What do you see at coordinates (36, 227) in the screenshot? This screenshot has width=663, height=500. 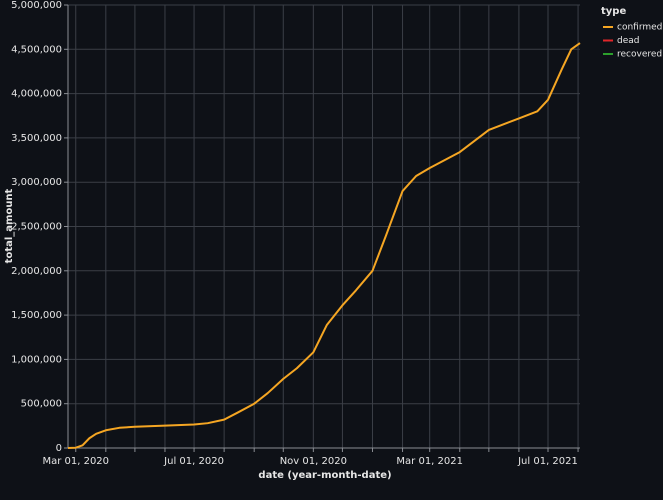 I see `y-tick-label: 2,500,000` at bounding box center [36, 227].